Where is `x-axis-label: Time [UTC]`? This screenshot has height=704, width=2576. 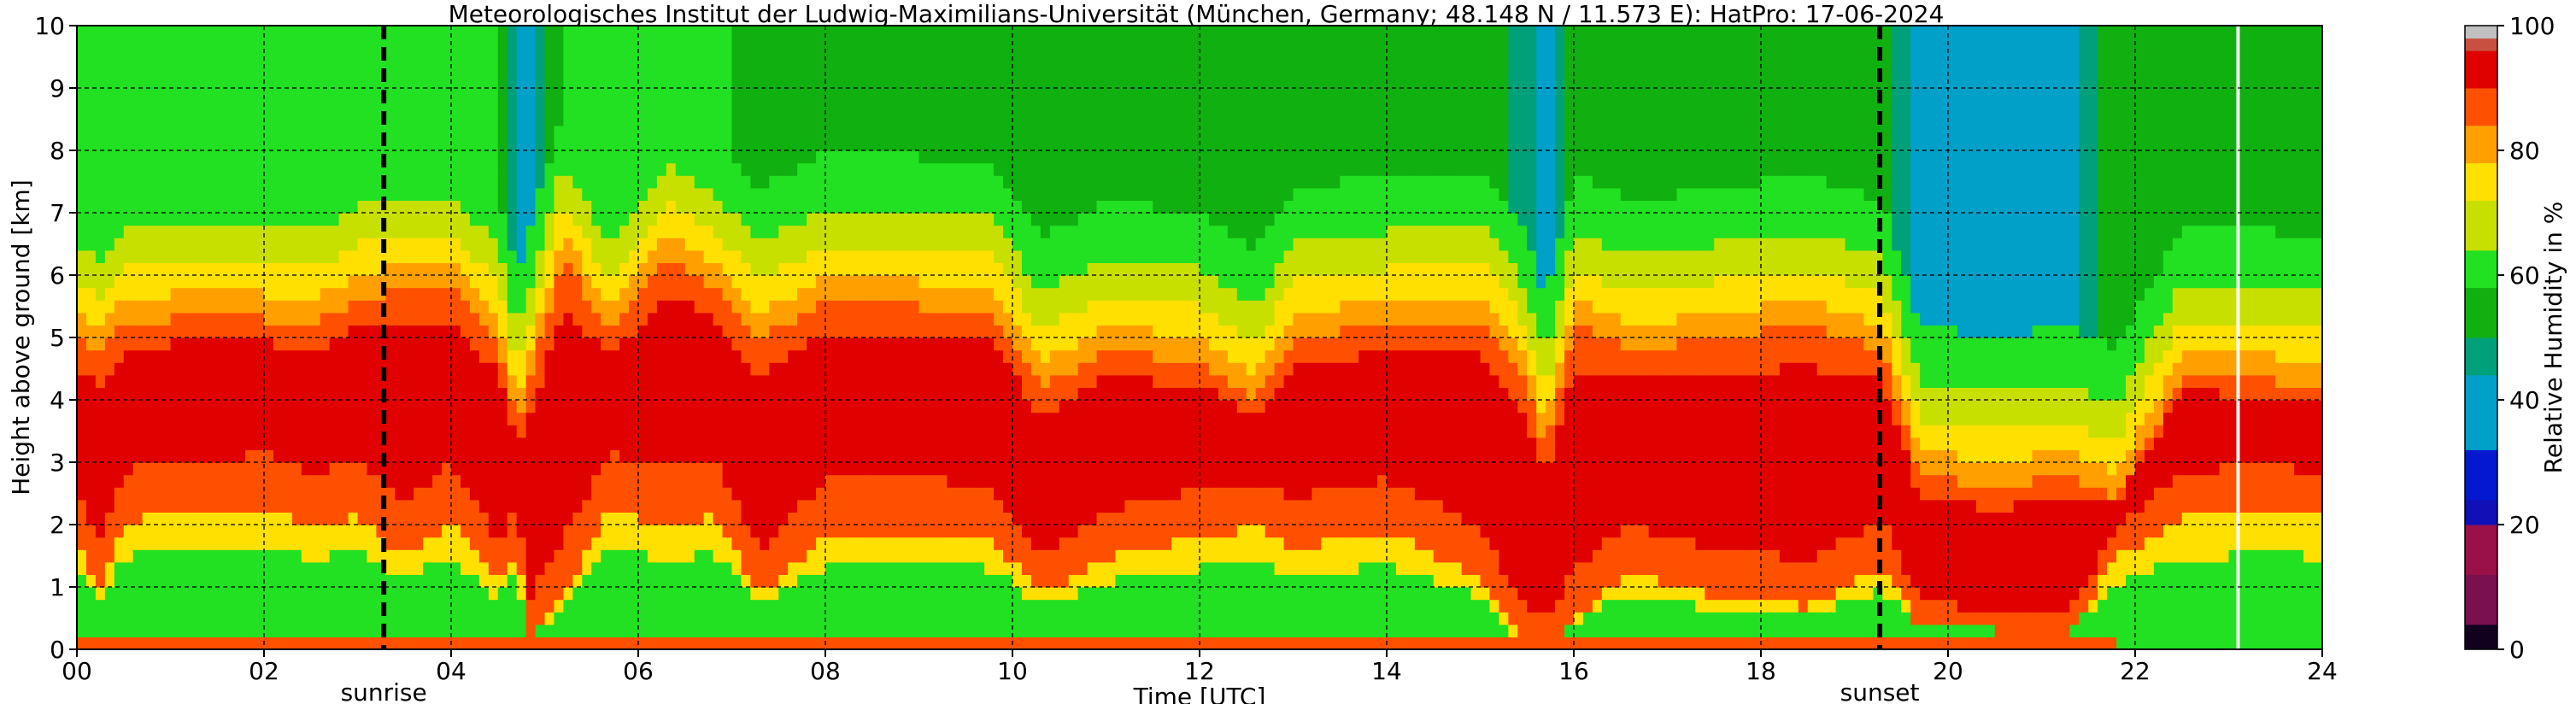
x-axis-label: Time [UTC] is located at coordinates (1199, 693).